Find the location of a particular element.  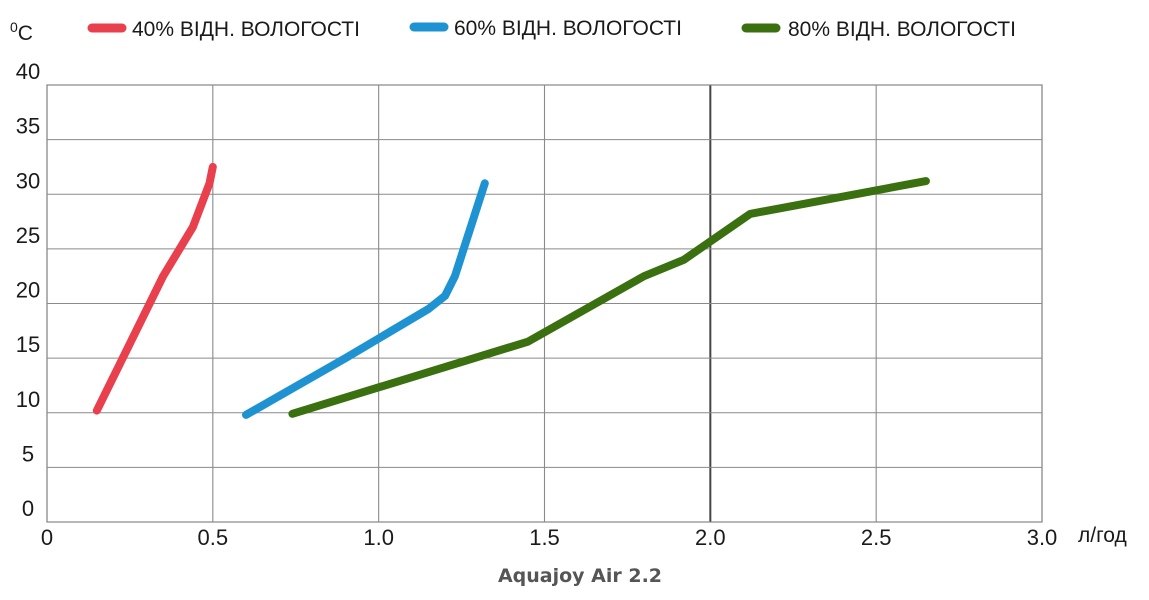

legend-label-60: 60% ВІДН. ВОЛОГОСТІ is located at coordinates (568, 28).